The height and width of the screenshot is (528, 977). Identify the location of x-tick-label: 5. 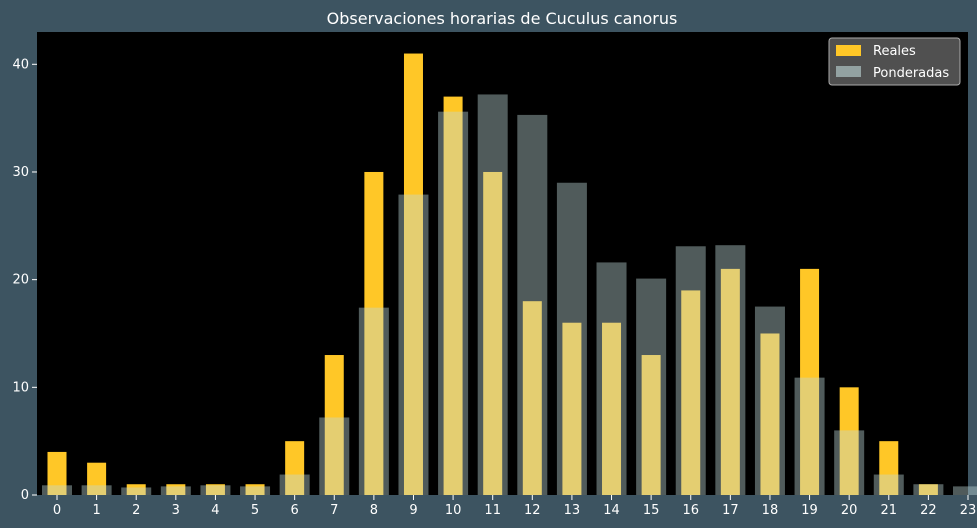
(255, 510).